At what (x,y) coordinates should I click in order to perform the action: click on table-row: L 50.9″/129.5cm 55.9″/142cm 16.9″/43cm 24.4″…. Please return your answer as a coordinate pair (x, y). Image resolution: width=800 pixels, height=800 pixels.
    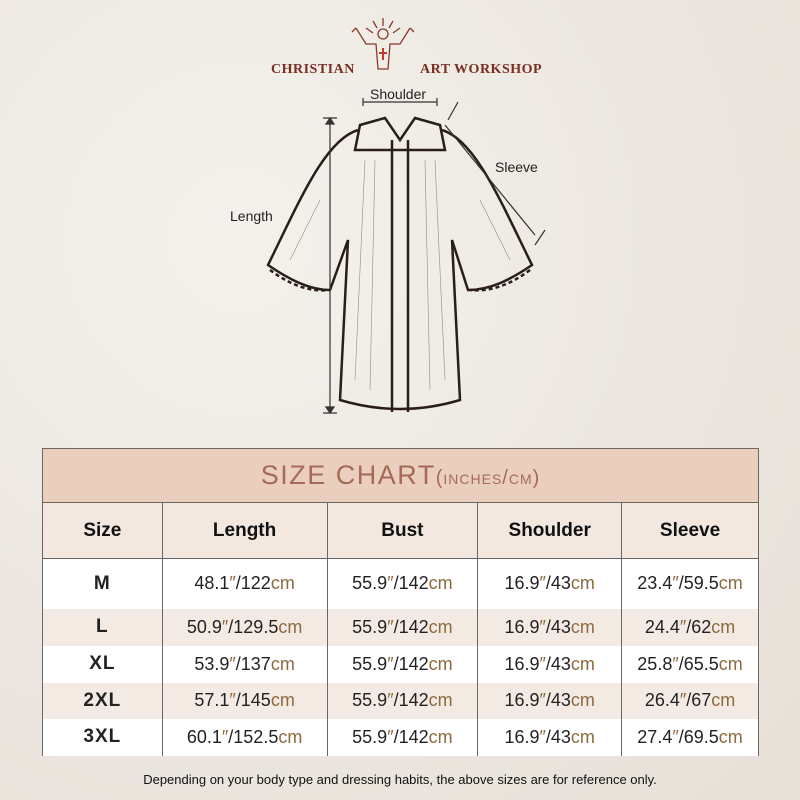
    Looking at the image, I should click on (400, 627).